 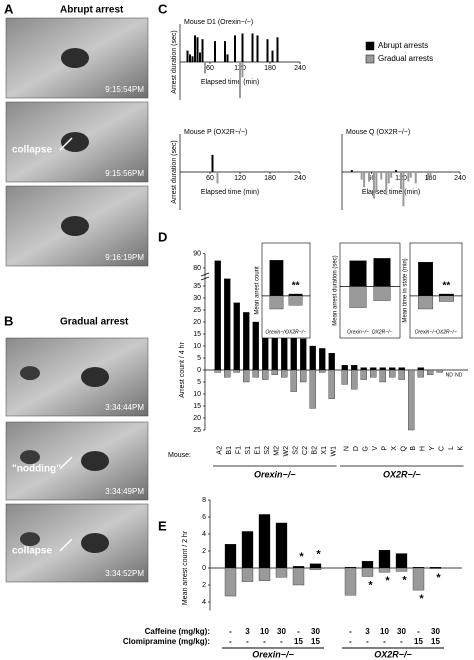 I want to click on group-label: Orexin−/−, so click(x=275, y=474).